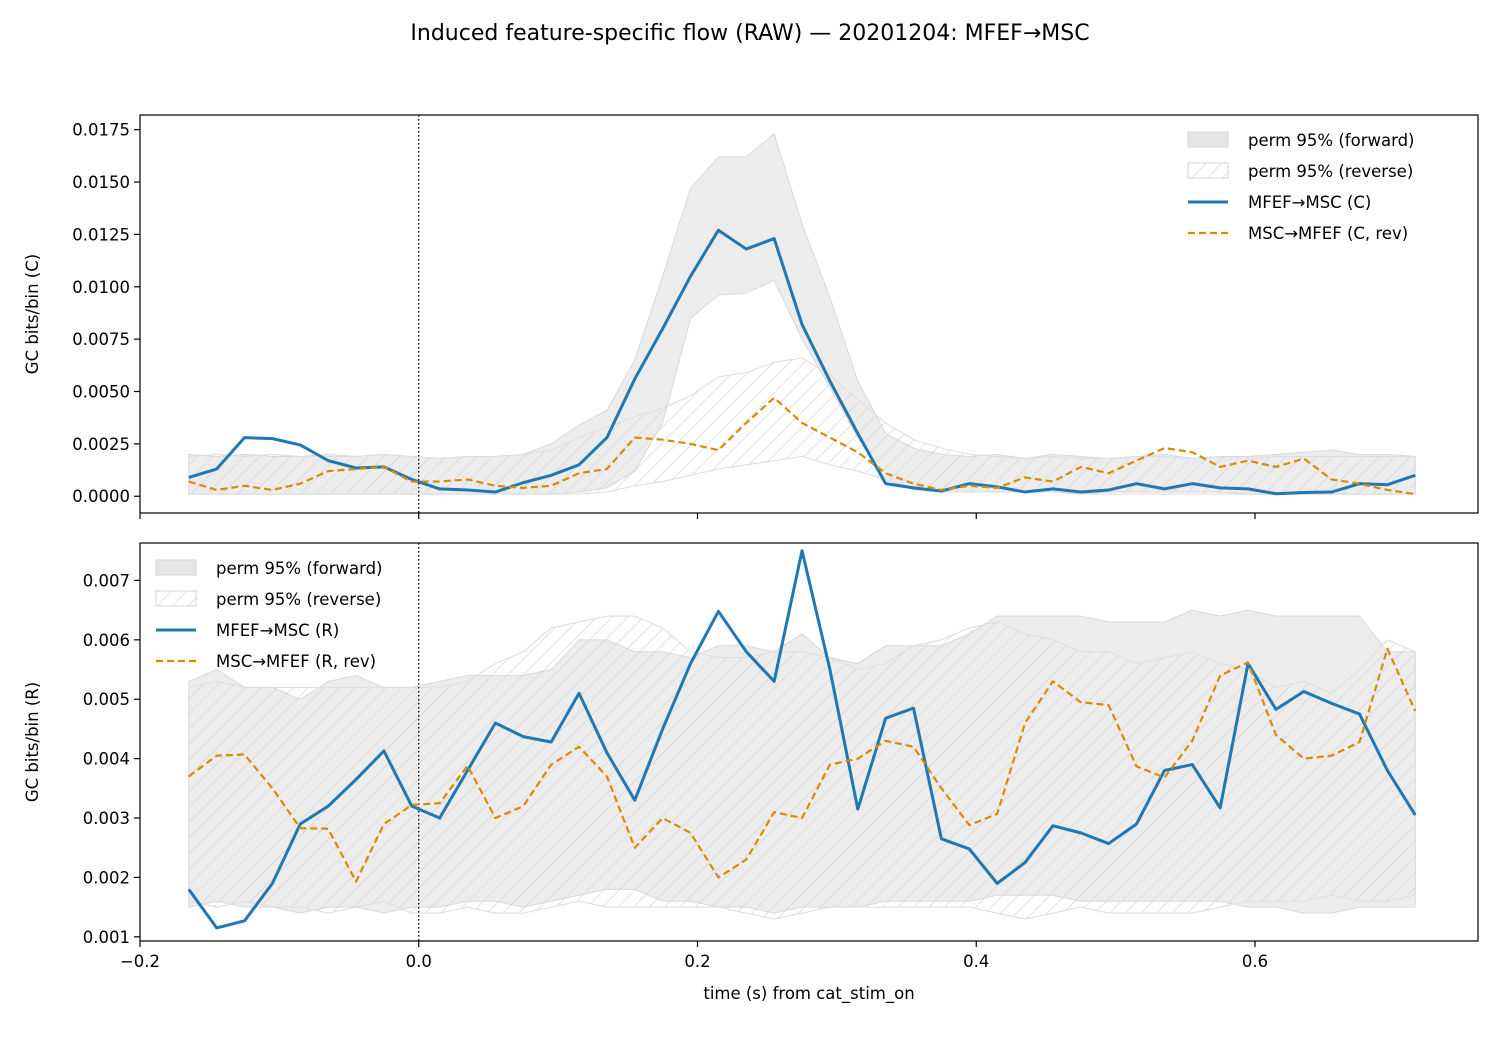  Describe the element at coordinates (1309, 202) in the screenshot. I see `legend-label: MFEF→MSC (C)` at that location.